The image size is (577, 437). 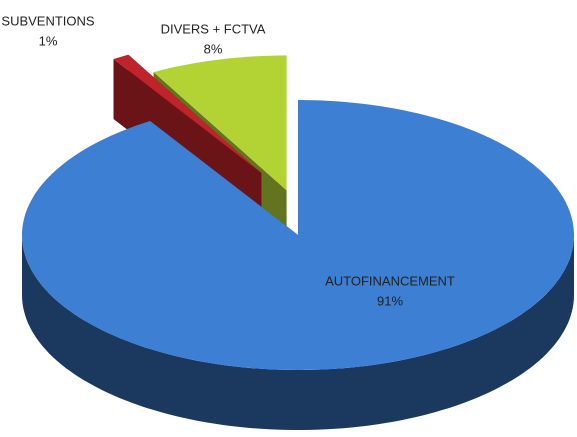 I want to click on slice-label: SUBVENTIONS, so click(x=48, y=20).